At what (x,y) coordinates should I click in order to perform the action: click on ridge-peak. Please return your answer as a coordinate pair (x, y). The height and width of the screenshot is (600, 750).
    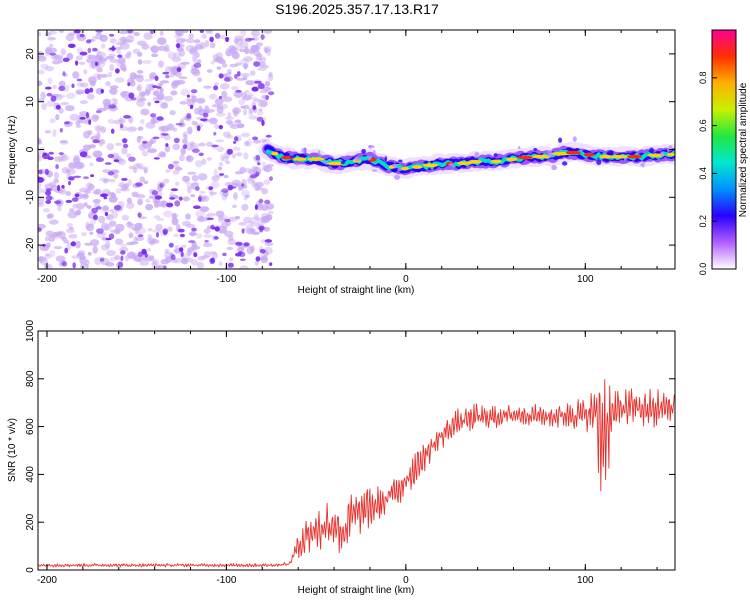
    Looking at the image, I should click on (606, 156).